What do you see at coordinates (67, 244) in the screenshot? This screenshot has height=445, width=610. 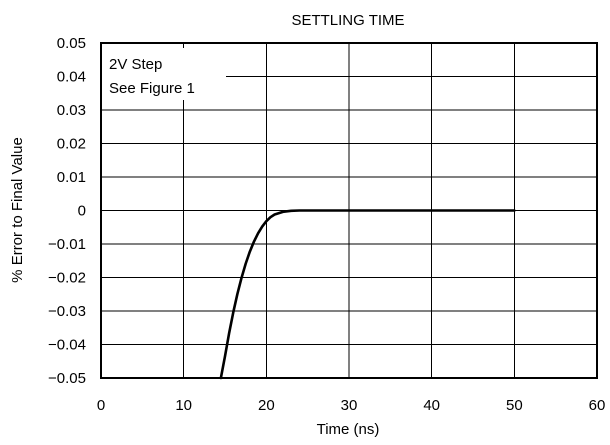 I see `y-tick-label: −0.01` at bounding box center [67, 244].